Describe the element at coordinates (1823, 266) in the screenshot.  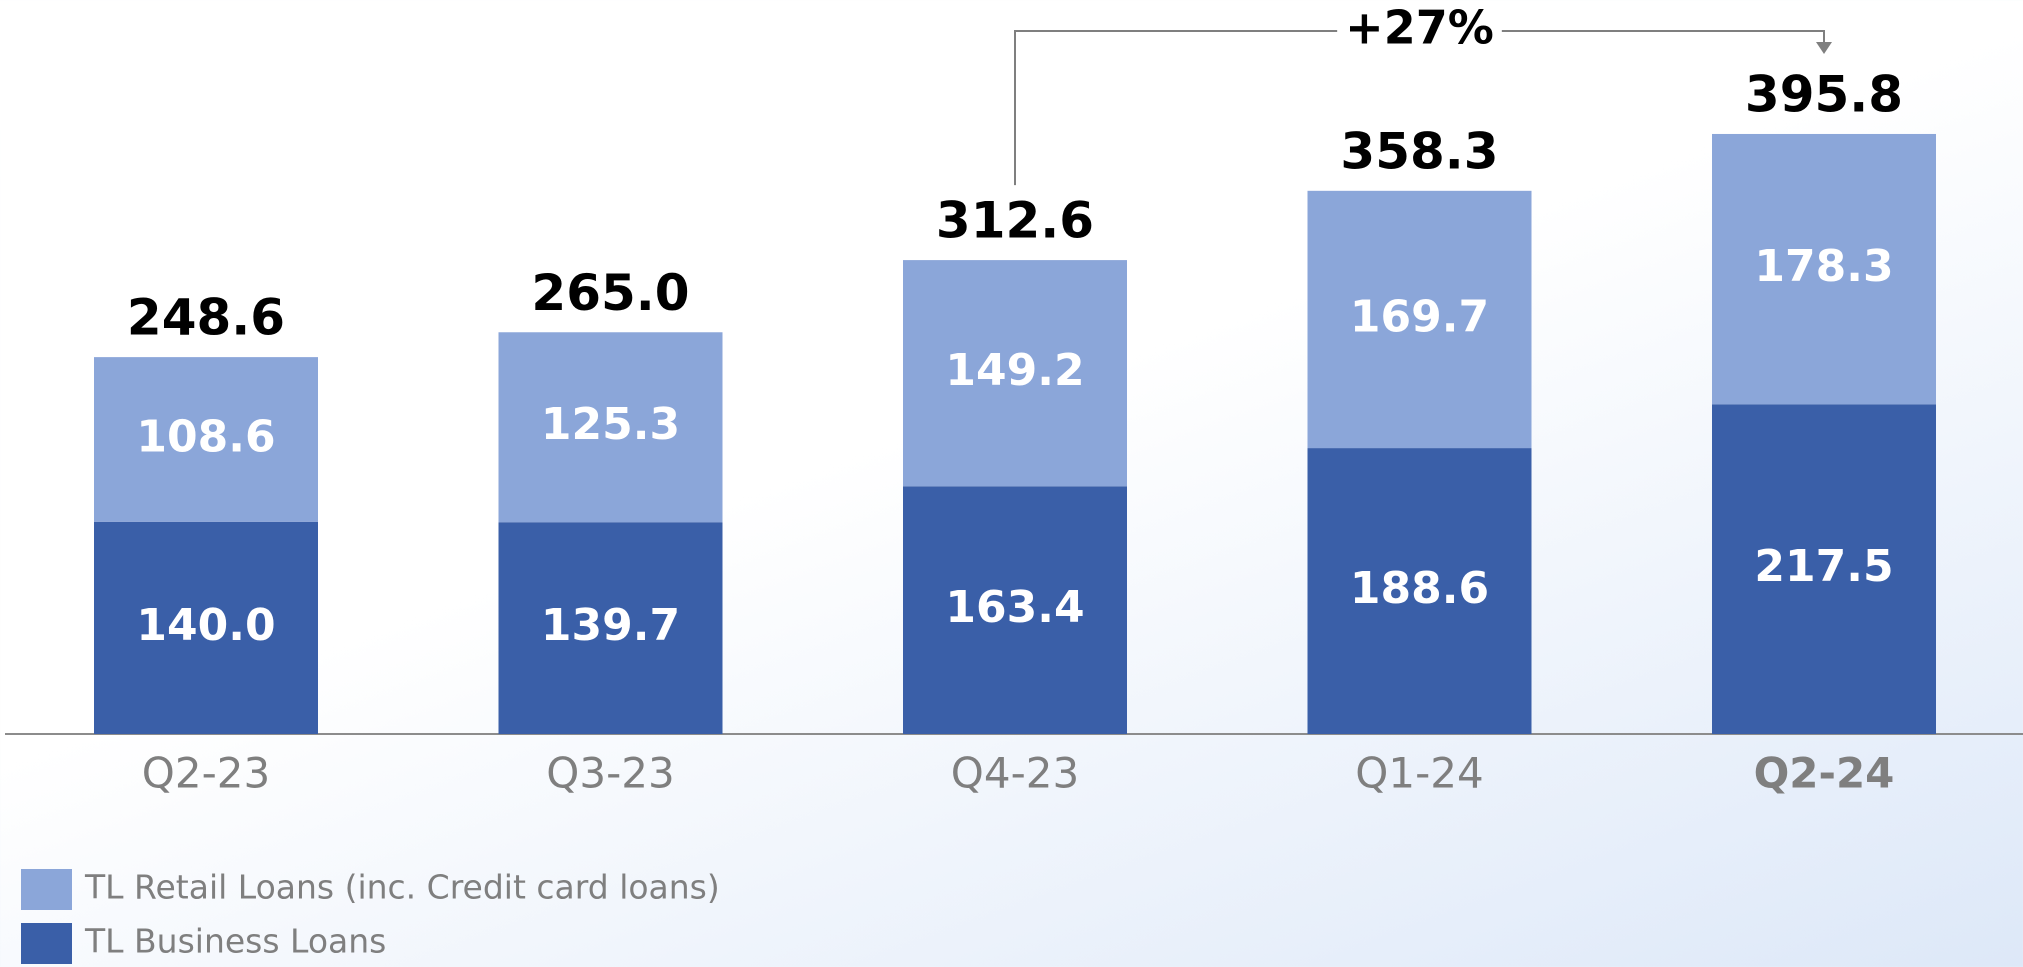
I see `segment-label: 178.3` at that location.